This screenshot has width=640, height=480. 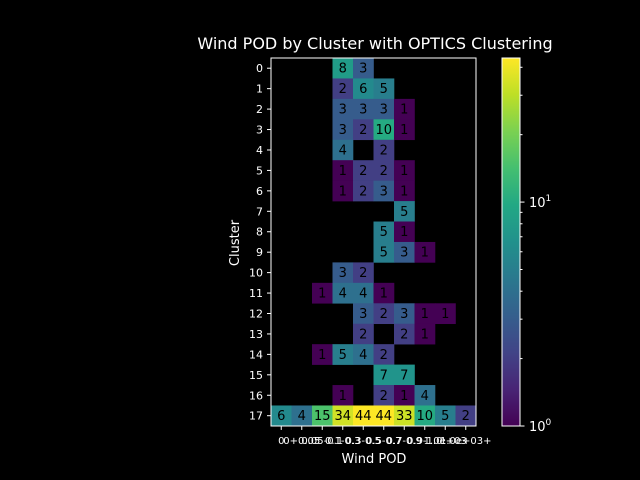 What do you see at coordinates (259, 89) in the screenshot?
I see `y-tick-label: 1` at bounding box center [259, 89].